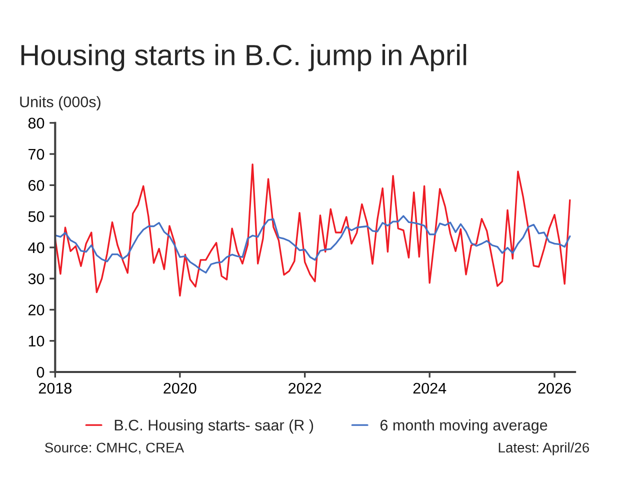 This screenshot has height=480, width=634. What do you see at coordinates (36, 278) in the screenshot?
I see `y-tick-label: 30` at bounding box center [36, 278].